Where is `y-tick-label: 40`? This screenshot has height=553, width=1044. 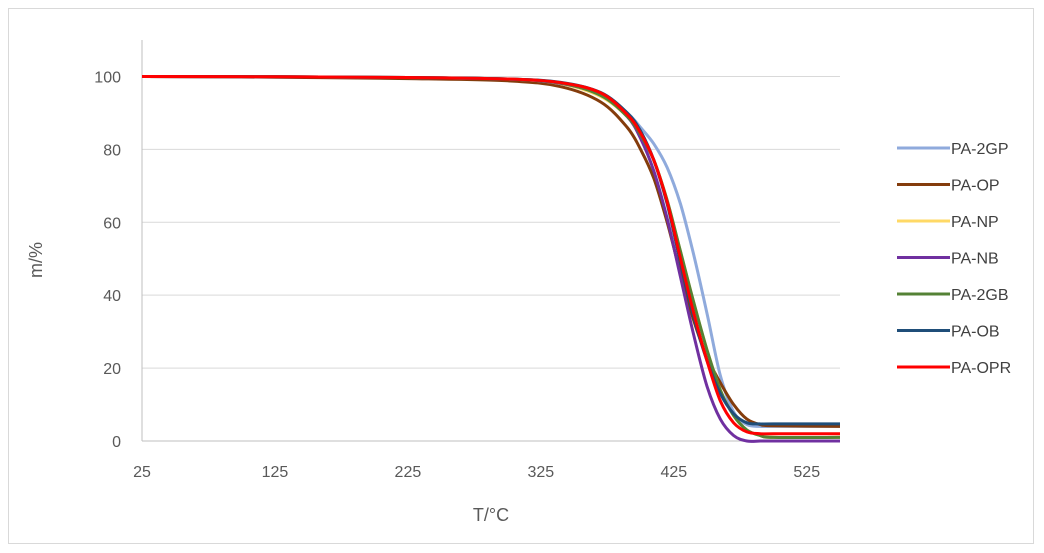 y-tick-label: 40 is located at coordinates (112, 296).